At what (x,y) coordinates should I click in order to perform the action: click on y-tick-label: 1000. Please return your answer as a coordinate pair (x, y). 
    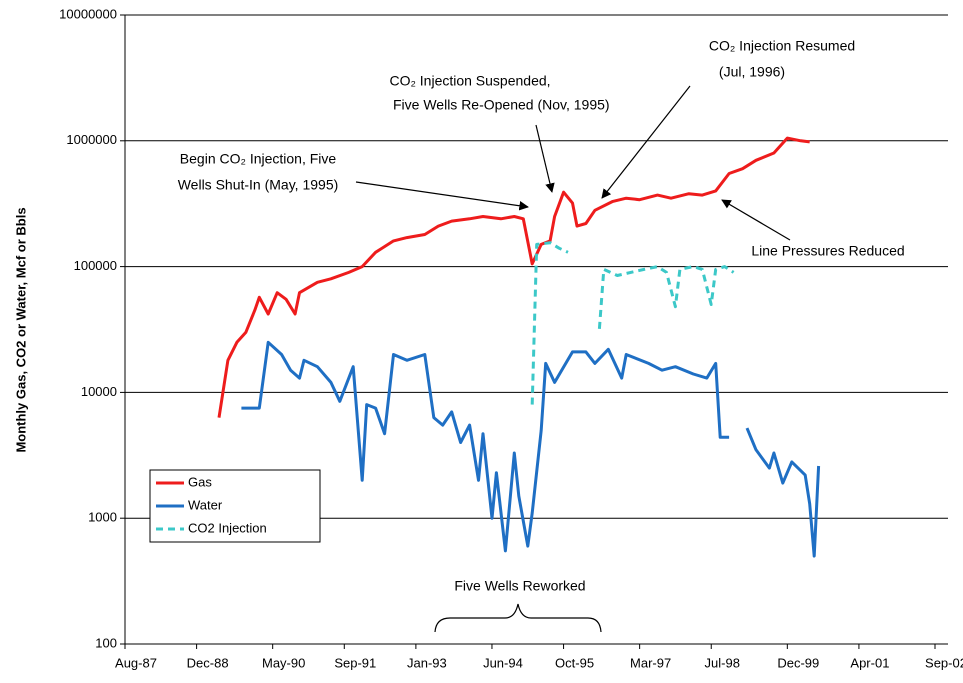
    Looking at the image, I should click on (102, 517).